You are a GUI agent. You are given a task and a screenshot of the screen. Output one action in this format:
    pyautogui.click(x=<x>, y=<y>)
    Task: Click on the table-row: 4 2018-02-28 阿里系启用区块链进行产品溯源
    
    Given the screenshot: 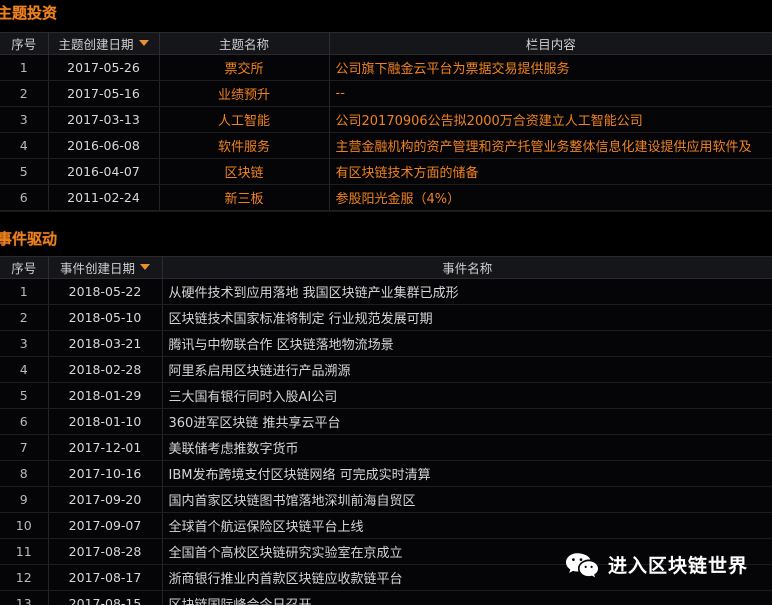 What is the action you would take?
    pyautogui.click(x=386, y=369)
    